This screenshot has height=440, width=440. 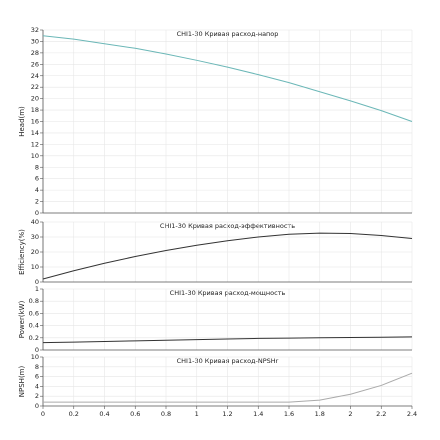 I want to click on x-tick-label: 0.2, so click(x=74, y=414).